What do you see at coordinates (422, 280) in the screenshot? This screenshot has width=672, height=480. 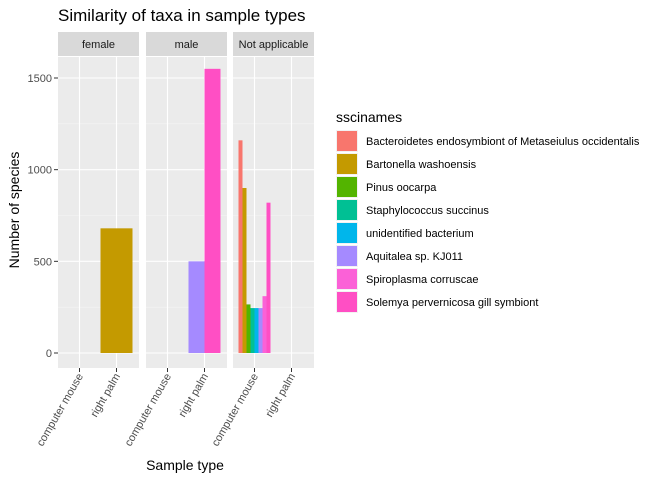 I see `legend-label: Spiroplasma corruscae` at bounding box center [422, 280].